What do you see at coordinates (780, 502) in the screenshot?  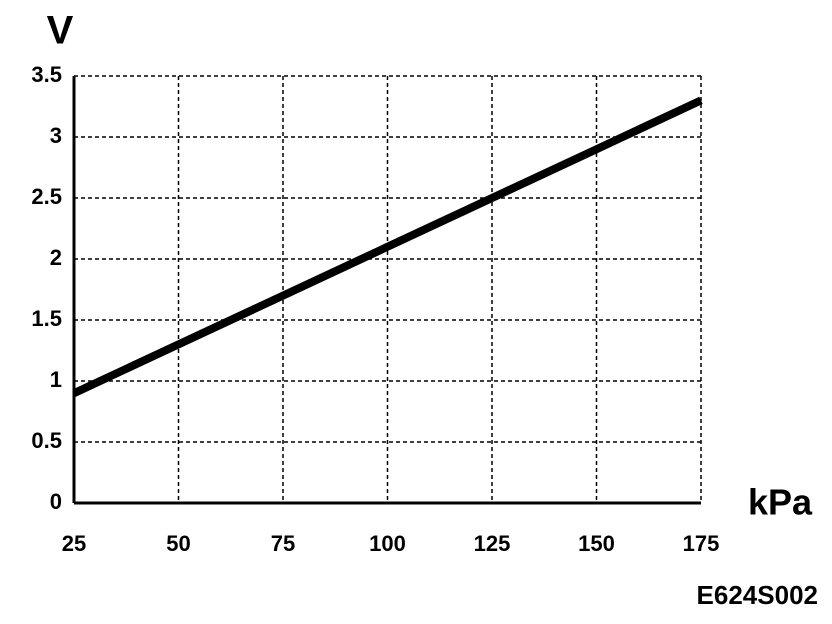 I see `x-axis-label: kPa` at bounding box center [780, 502].